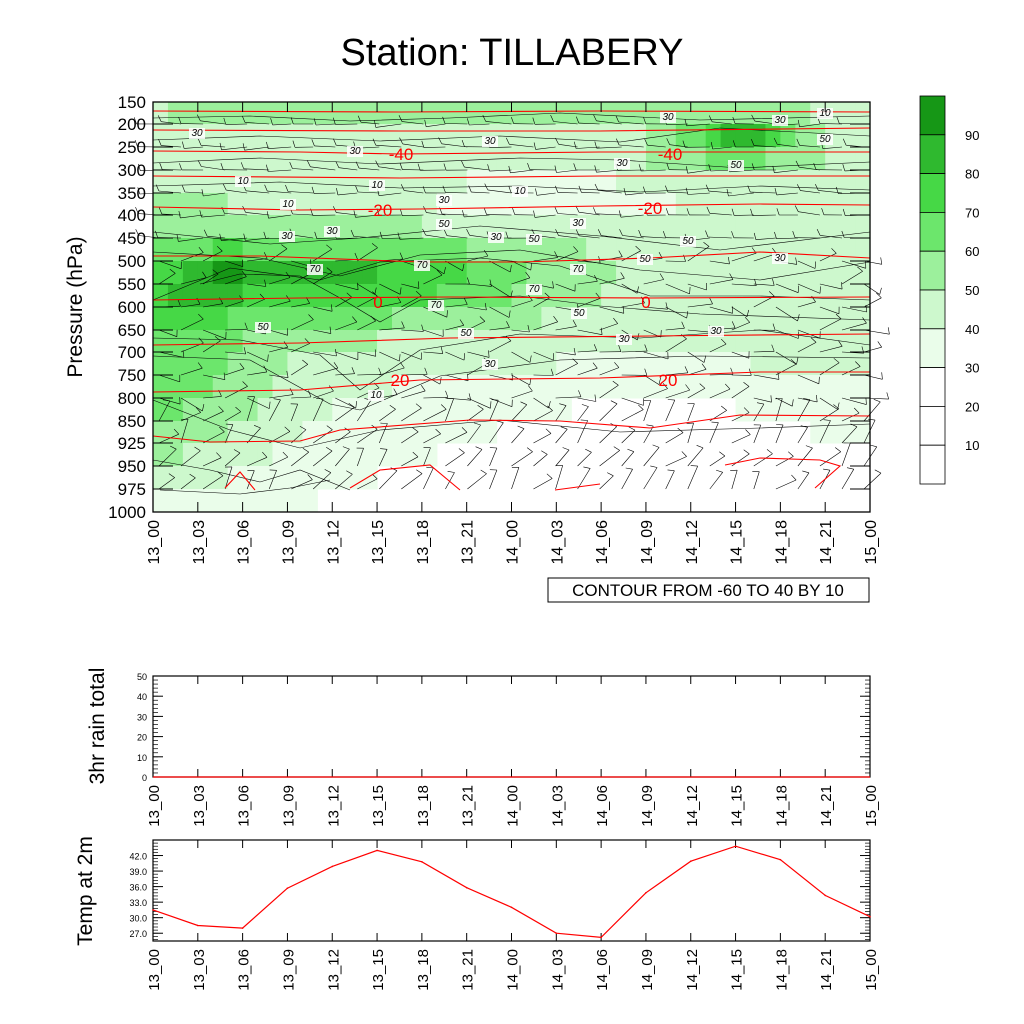 This screenshot has height=1024, width=1024. Describe the element at coordinates (144, 778) in the screenshot. I see `y-tick-label: 0` at that location.